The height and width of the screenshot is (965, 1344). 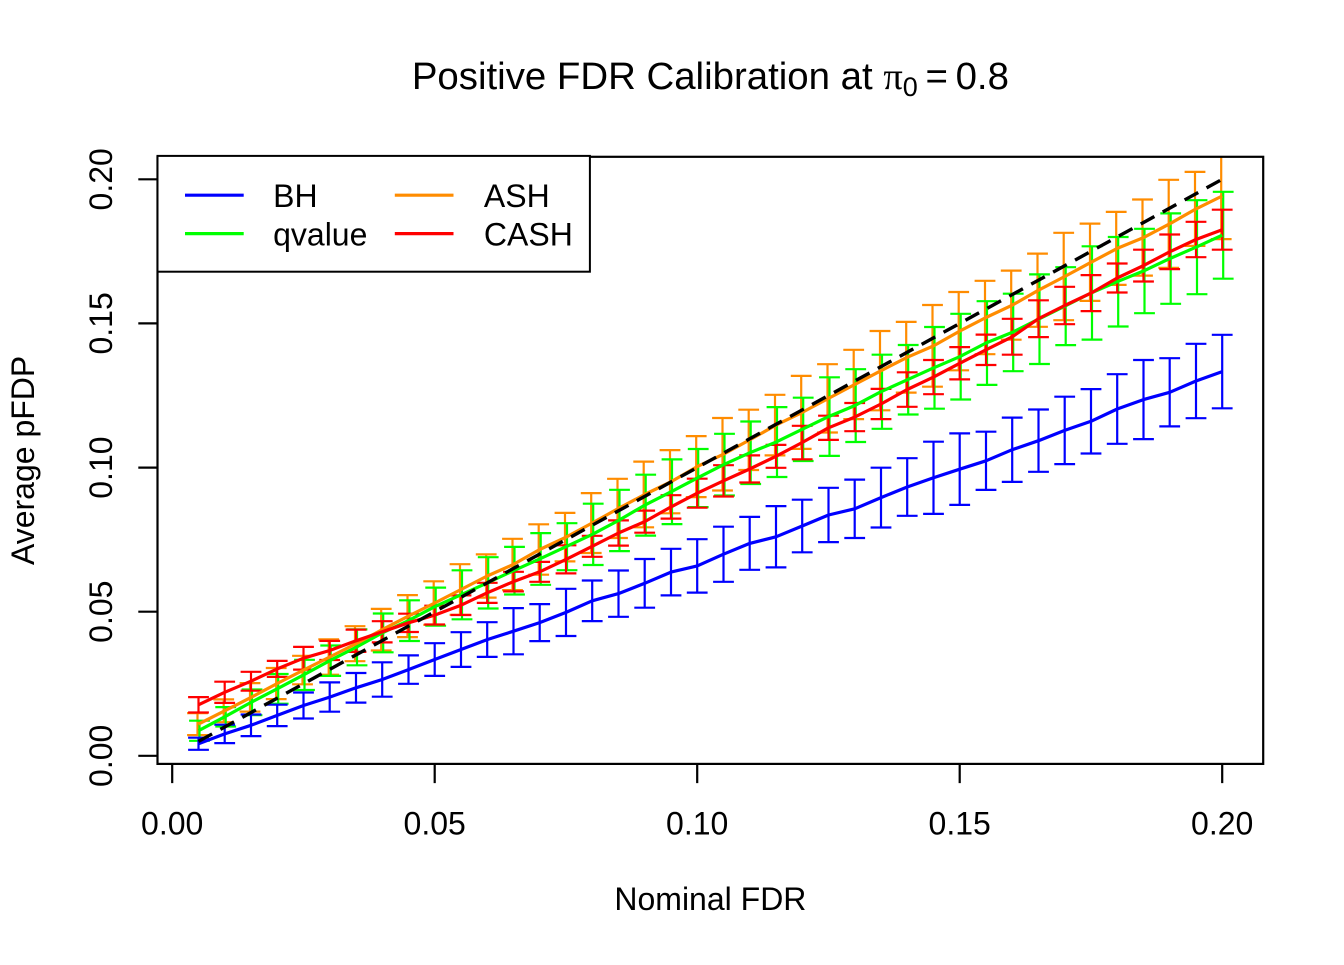 I want to click on svg-text: qvalue, so click(x=320, y=234).